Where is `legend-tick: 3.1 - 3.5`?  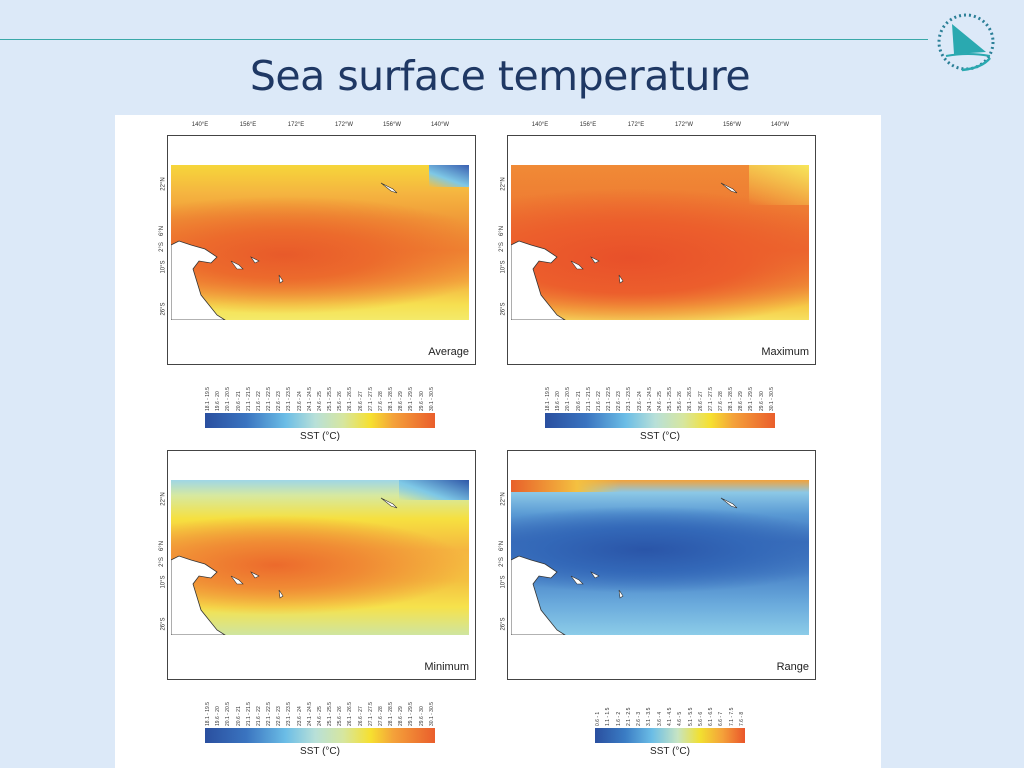
legend-tick: 3.1 - 3.5 is located at coordinates (649, 716).